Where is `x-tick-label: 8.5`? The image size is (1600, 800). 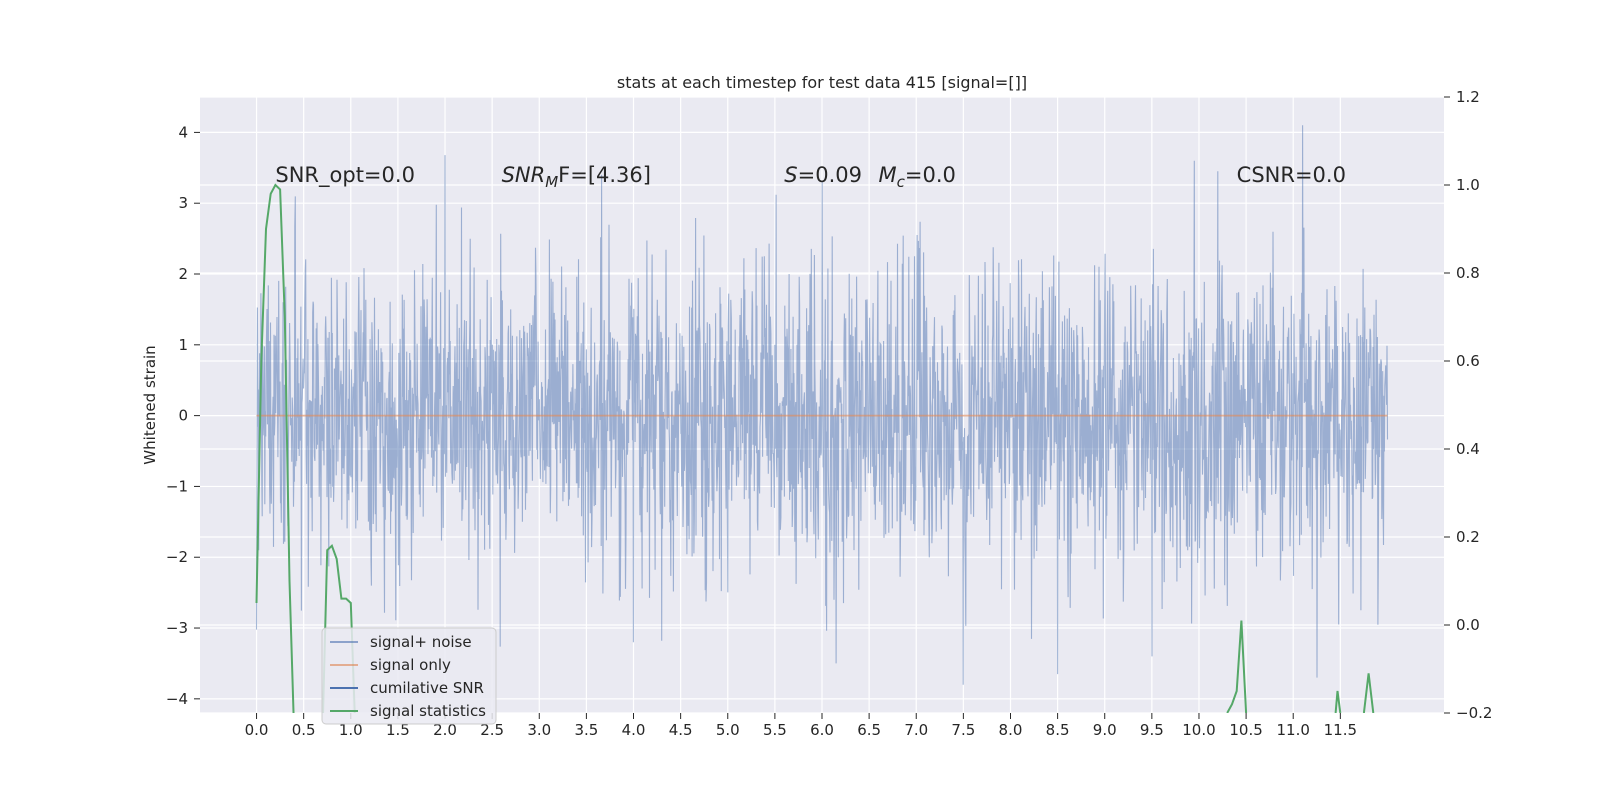
x-tick-label: 8.5 is located at coordinates (1058, 730).